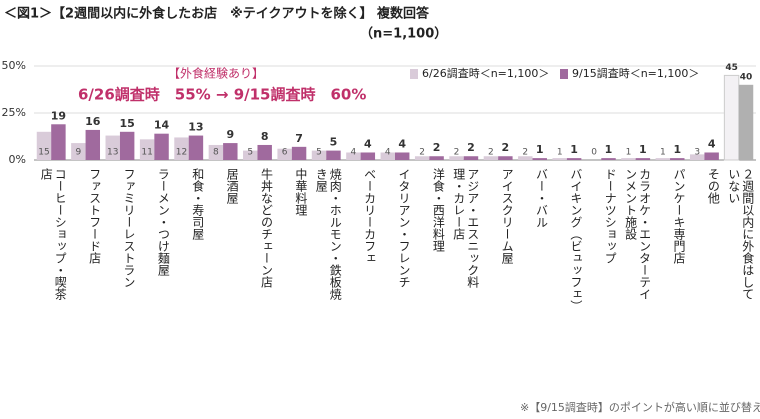 This screenshot has height=419, width=760. What do you see at coordinates (299, 138) in the screenshot?
I see `value-label: 7` at bounding box center [299, 138].